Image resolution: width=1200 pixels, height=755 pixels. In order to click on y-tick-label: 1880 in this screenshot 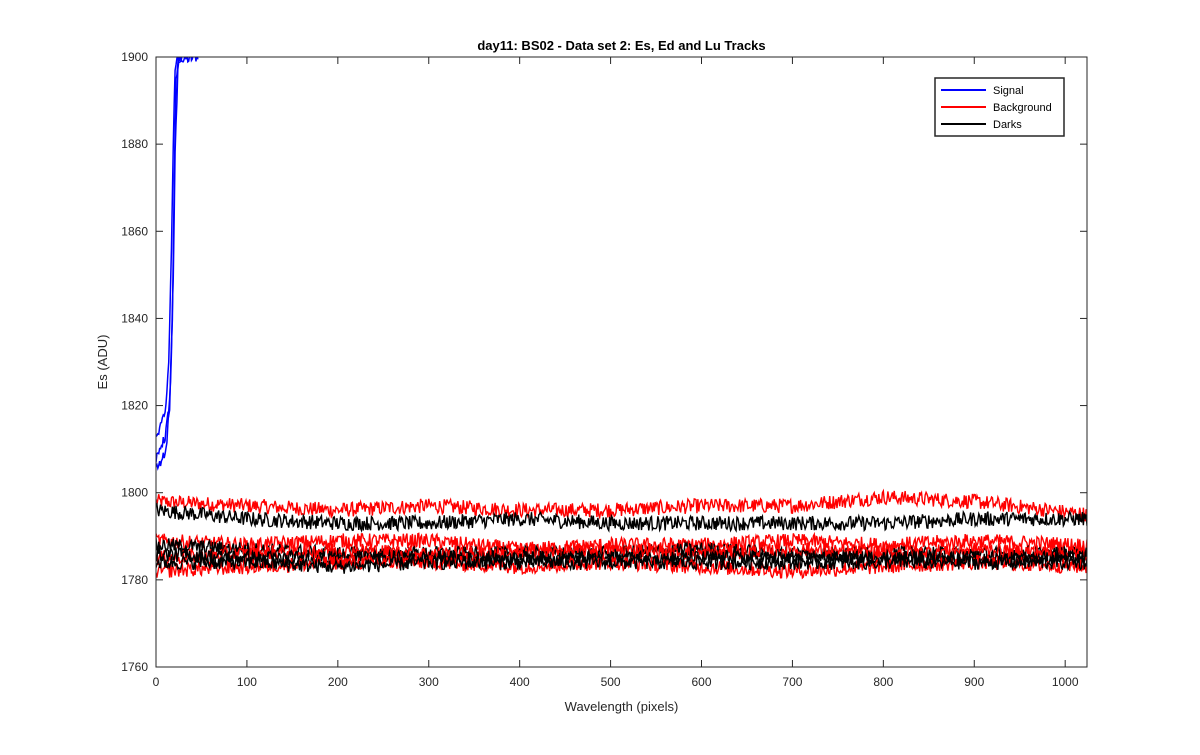, I will do `click(134, 144)`.